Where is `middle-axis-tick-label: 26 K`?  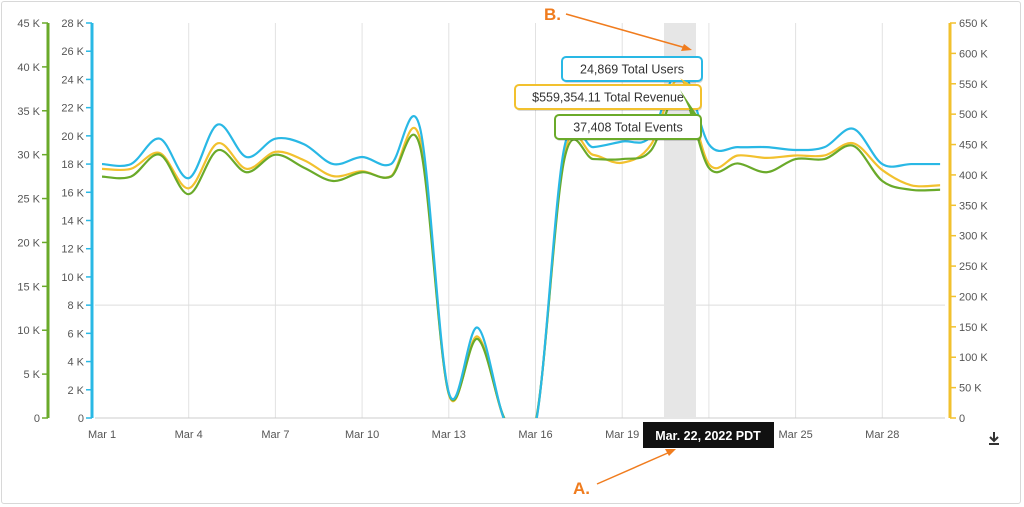 middle-axis-tick-label: 26 K is located at coordinates (72, 52).